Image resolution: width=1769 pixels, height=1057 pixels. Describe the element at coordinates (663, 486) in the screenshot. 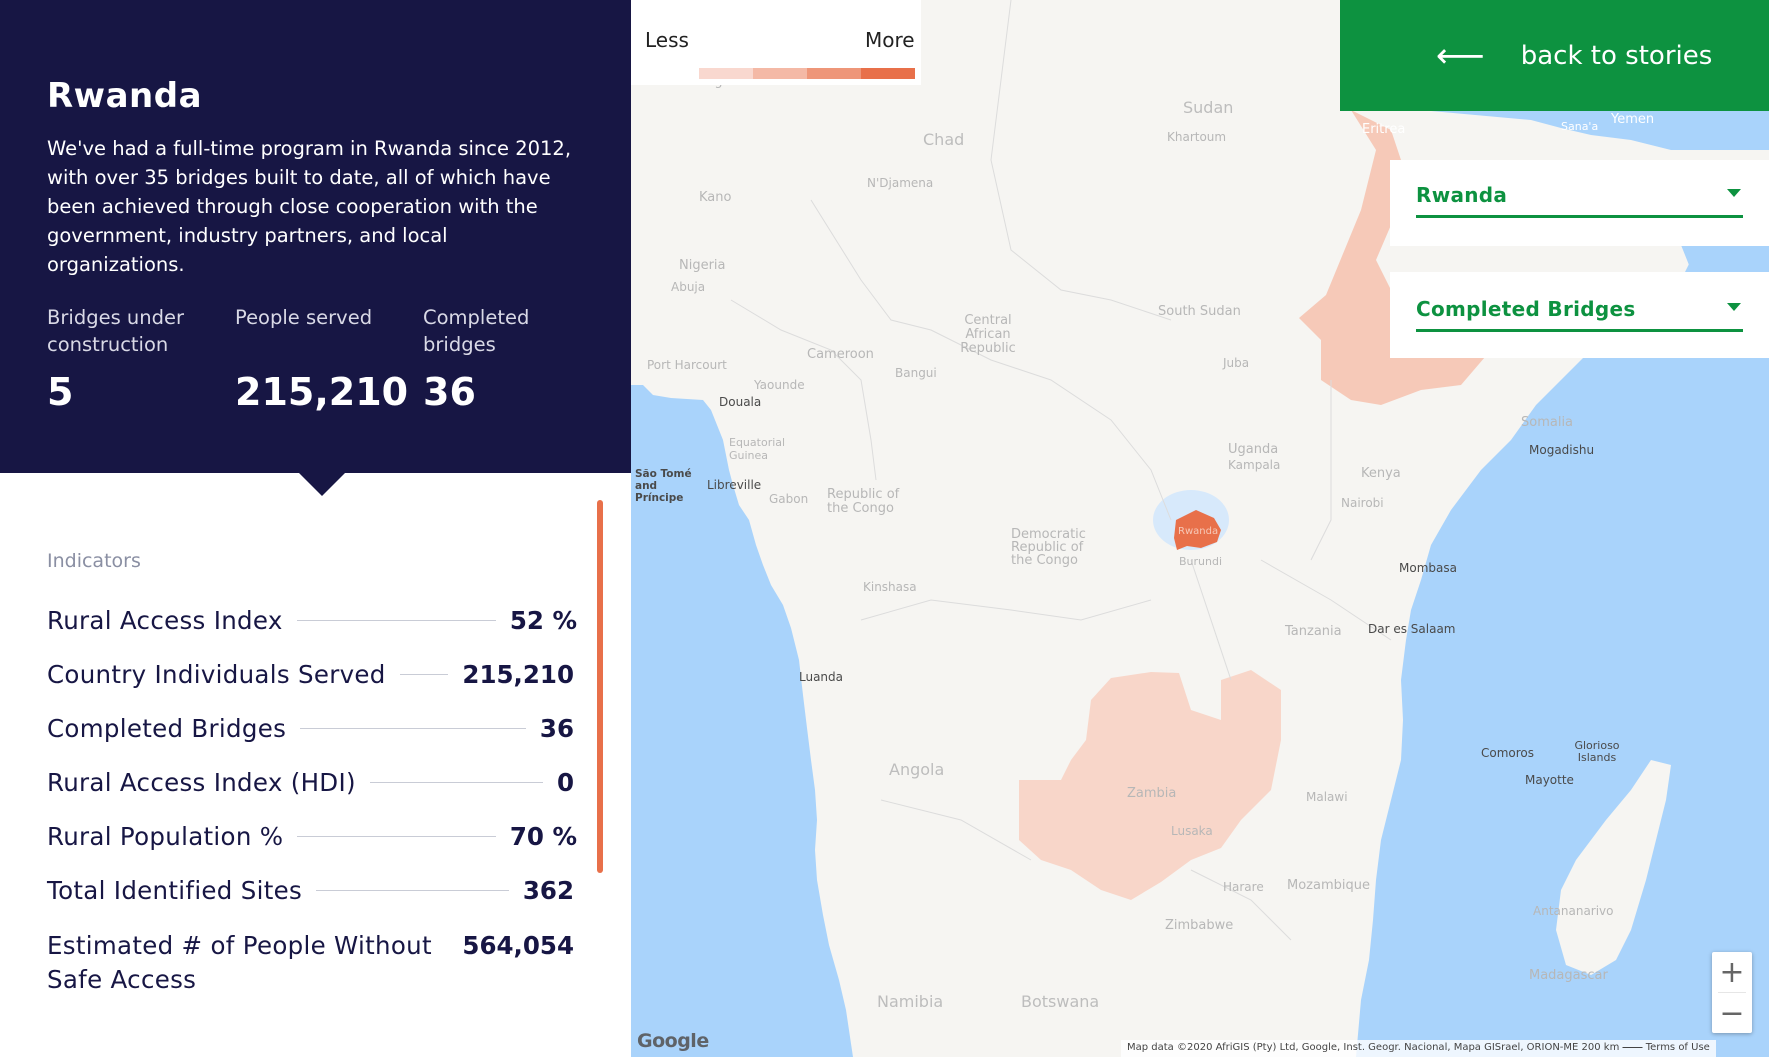

I see `map-label-sao-tome: São Tomé and Príncipe` at that location.